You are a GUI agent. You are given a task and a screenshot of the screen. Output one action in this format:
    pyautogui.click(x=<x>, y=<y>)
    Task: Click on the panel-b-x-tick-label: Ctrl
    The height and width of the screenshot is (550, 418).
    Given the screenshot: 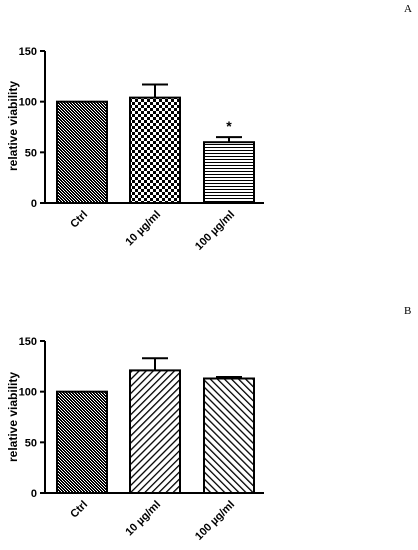 What is the action you would take?
    pyautogui.click(x=79, y=510)
    